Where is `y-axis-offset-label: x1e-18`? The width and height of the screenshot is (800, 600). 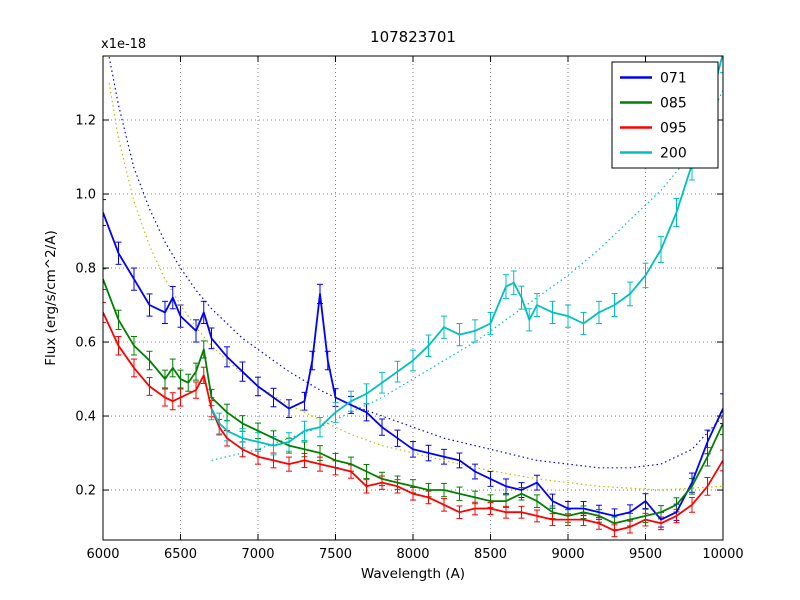
y-axis-offset-label: x1e-18 is located at coordinates (123, 44).